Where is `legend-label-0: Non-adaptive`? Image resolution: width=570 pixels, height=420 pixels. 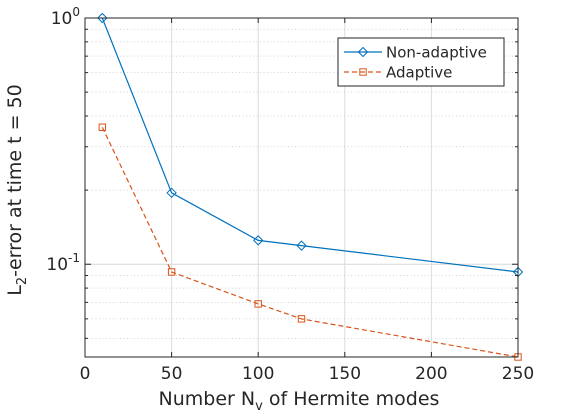
legend-label-0: Non-adaptive is located at coordinates (436, 53).